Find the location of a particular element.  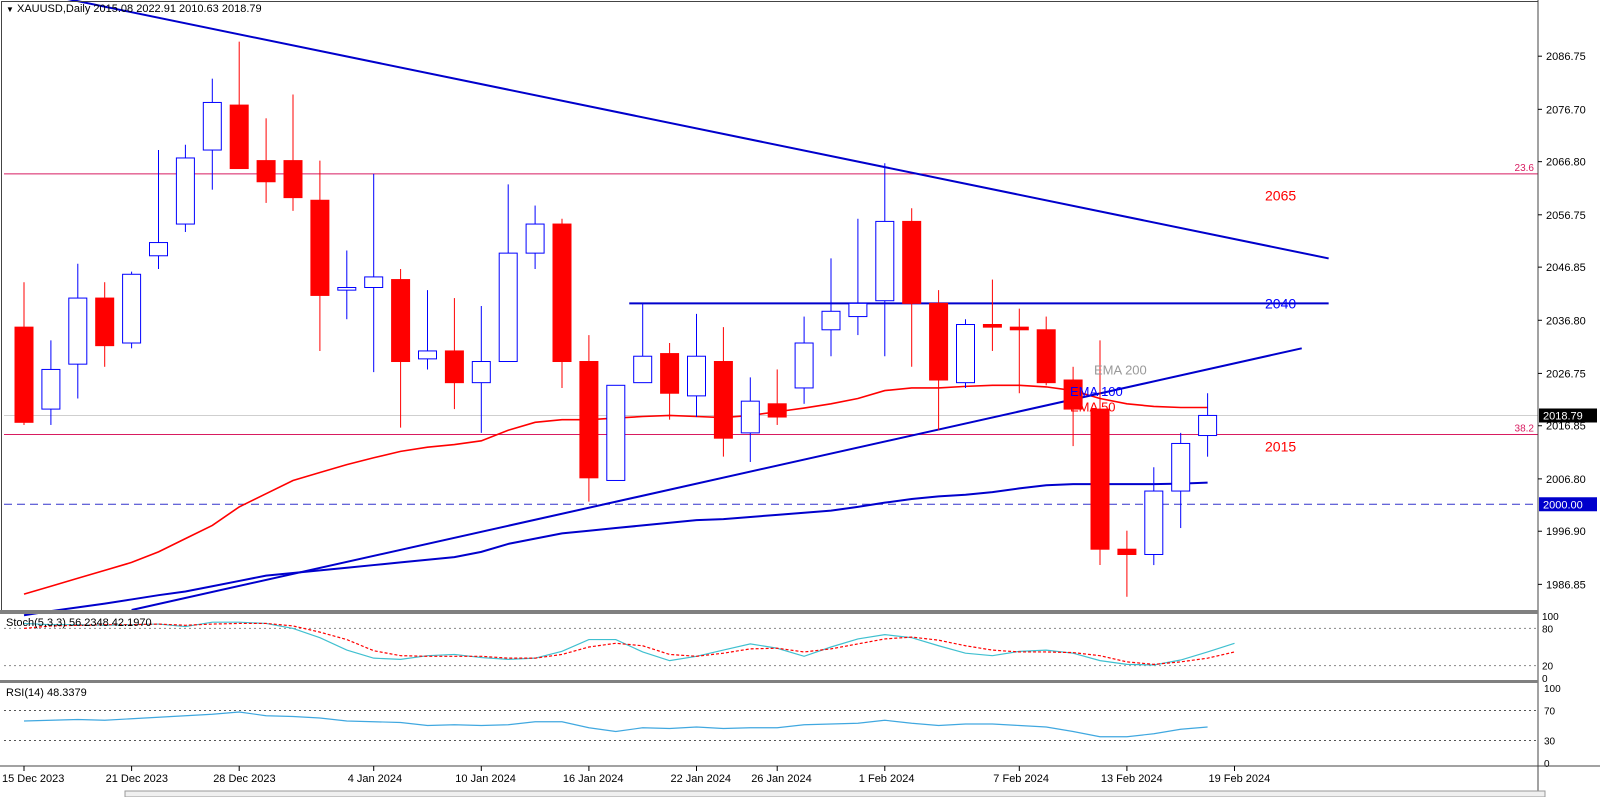

ema-200-label: EMA 200 is located at coordinates (1120, 370).